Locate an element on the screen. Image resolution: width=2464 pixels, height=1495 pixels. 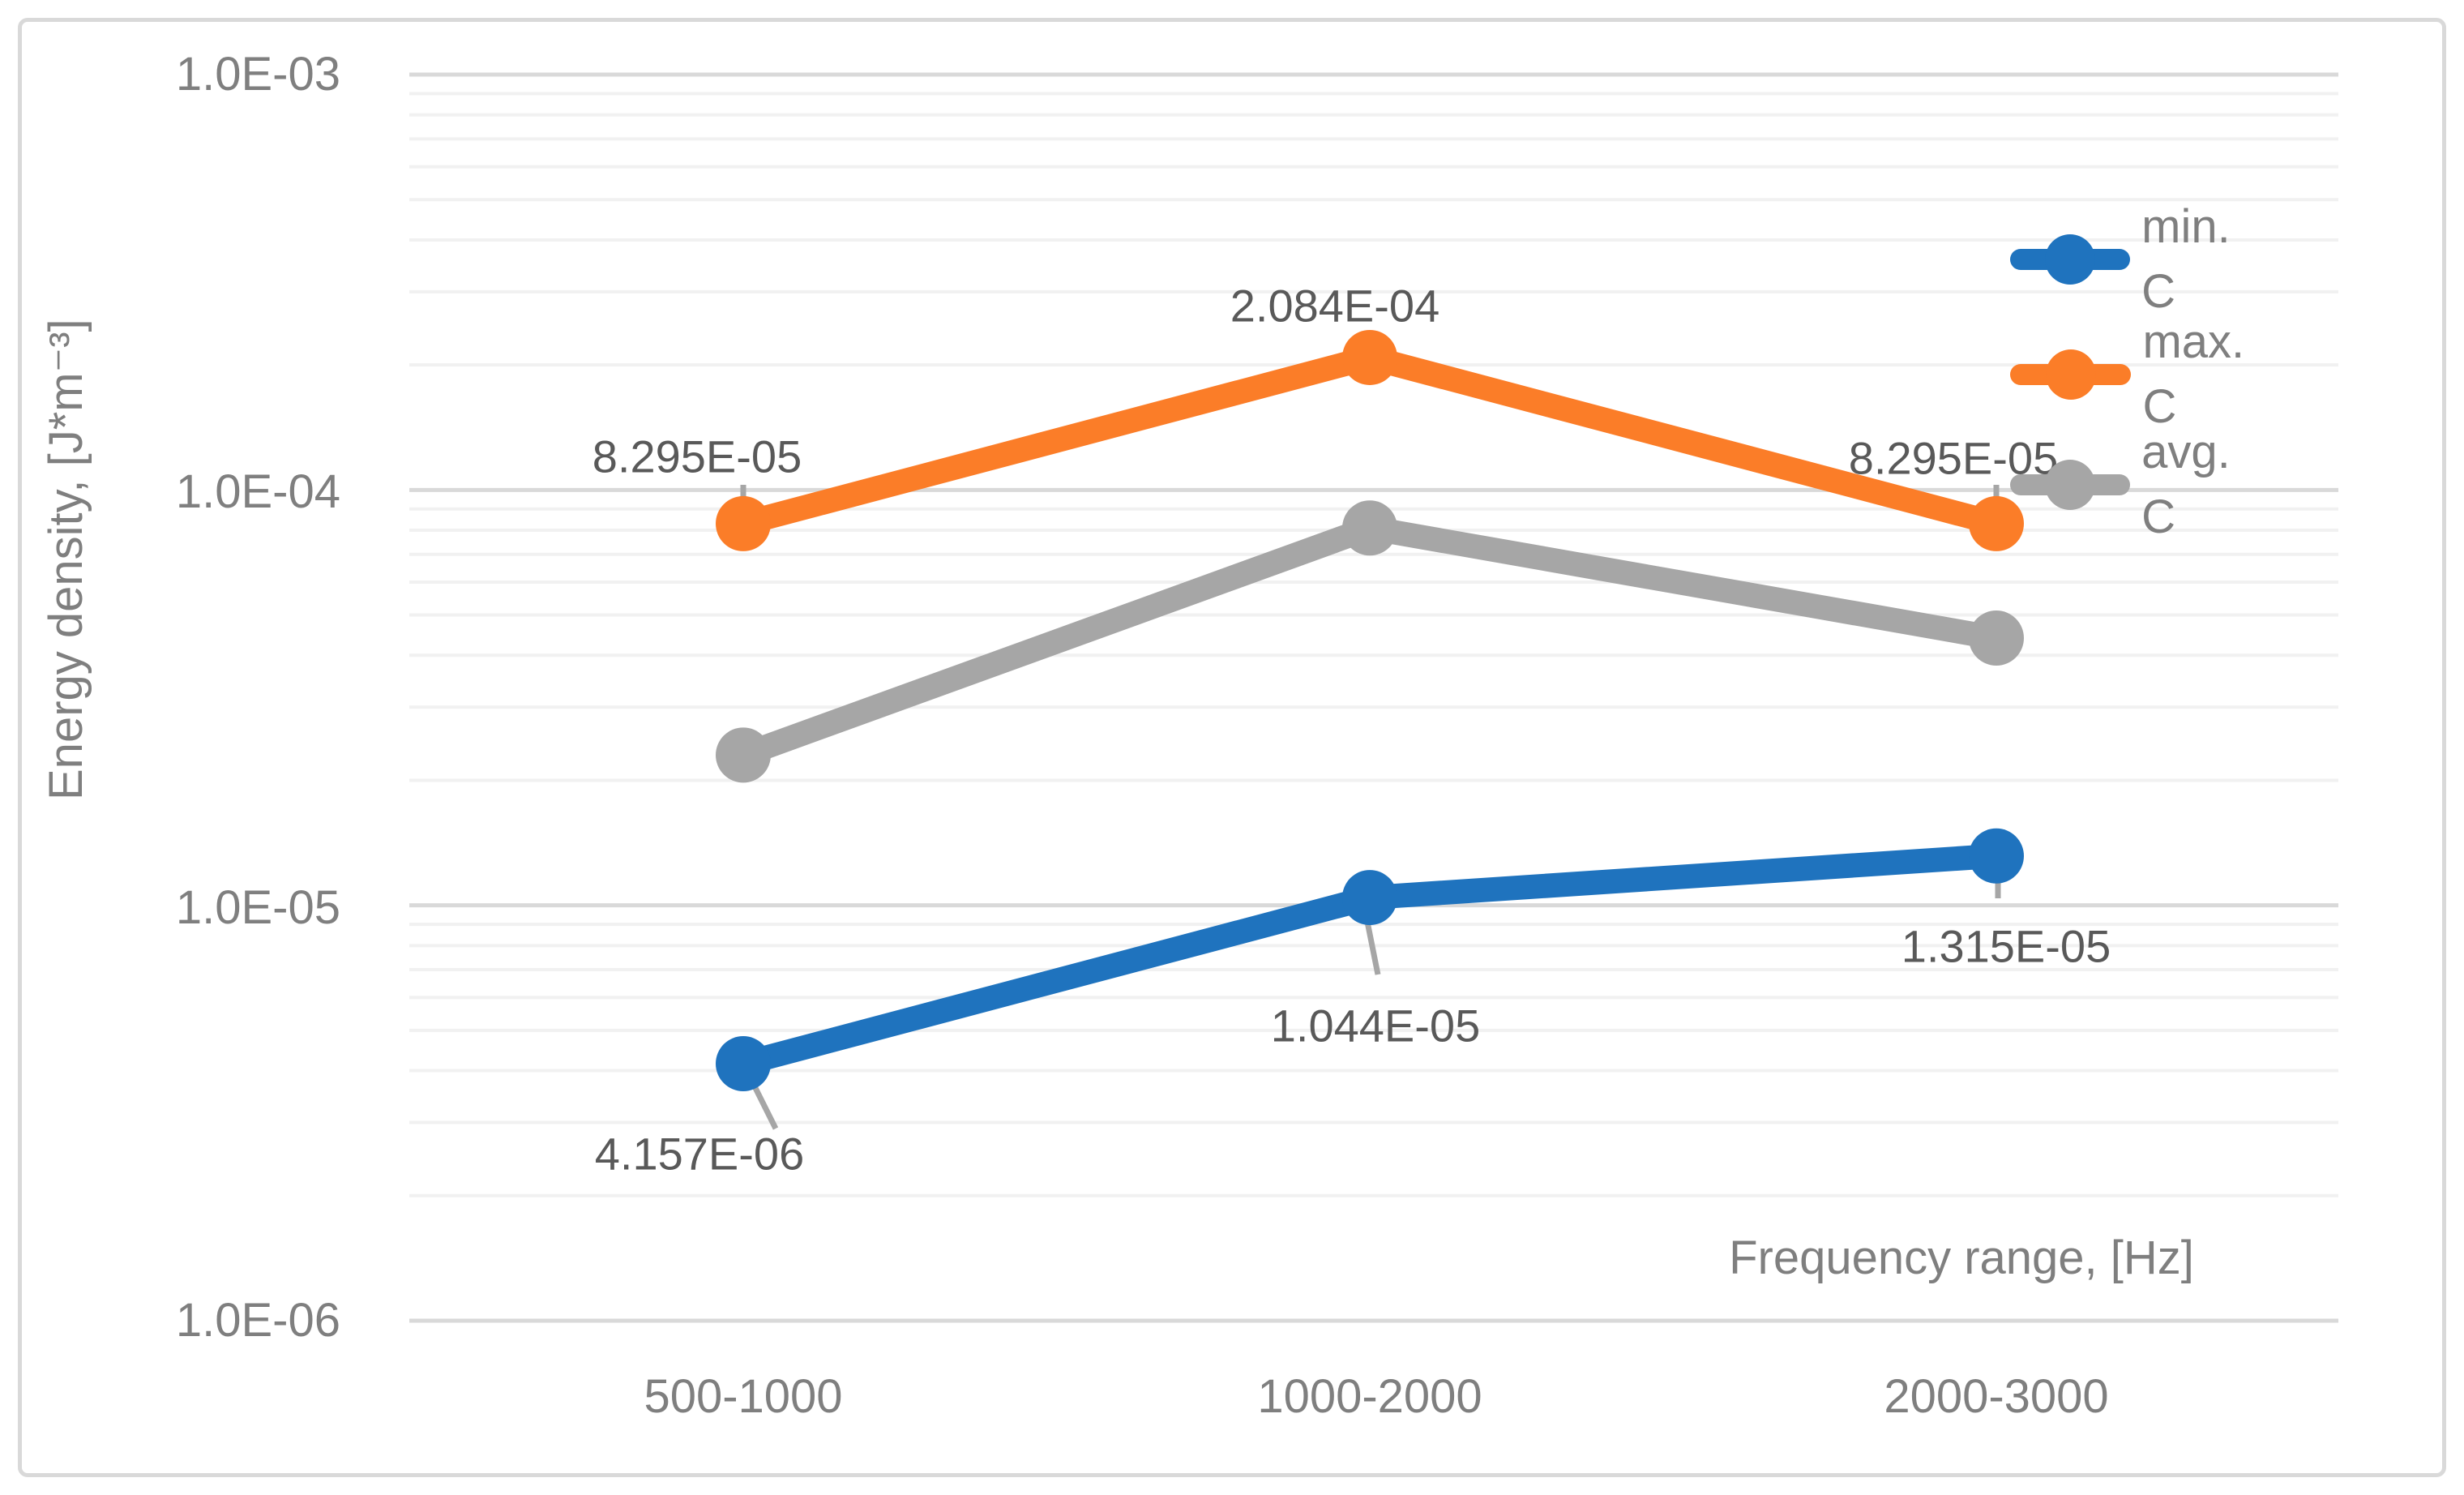
legend-label-min-c: min. C is located at coordinates (2186, 259).